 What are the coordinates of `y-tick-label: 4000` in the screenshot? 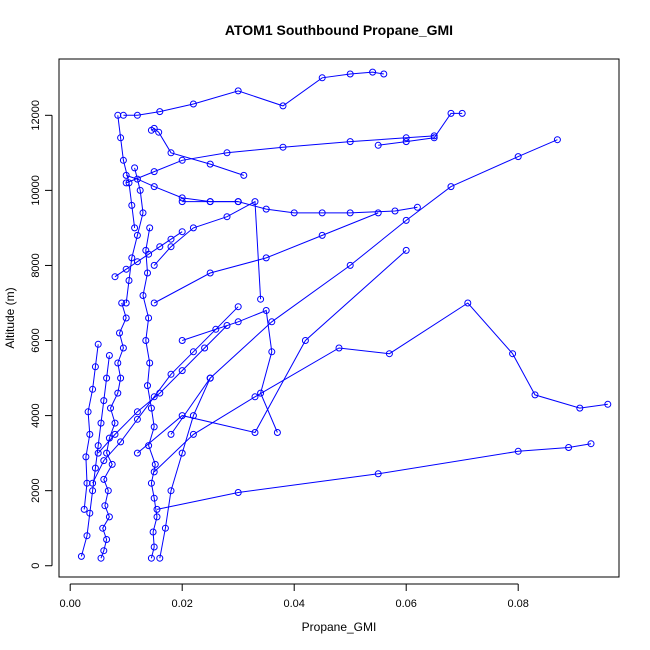 It's located at (36, 415).